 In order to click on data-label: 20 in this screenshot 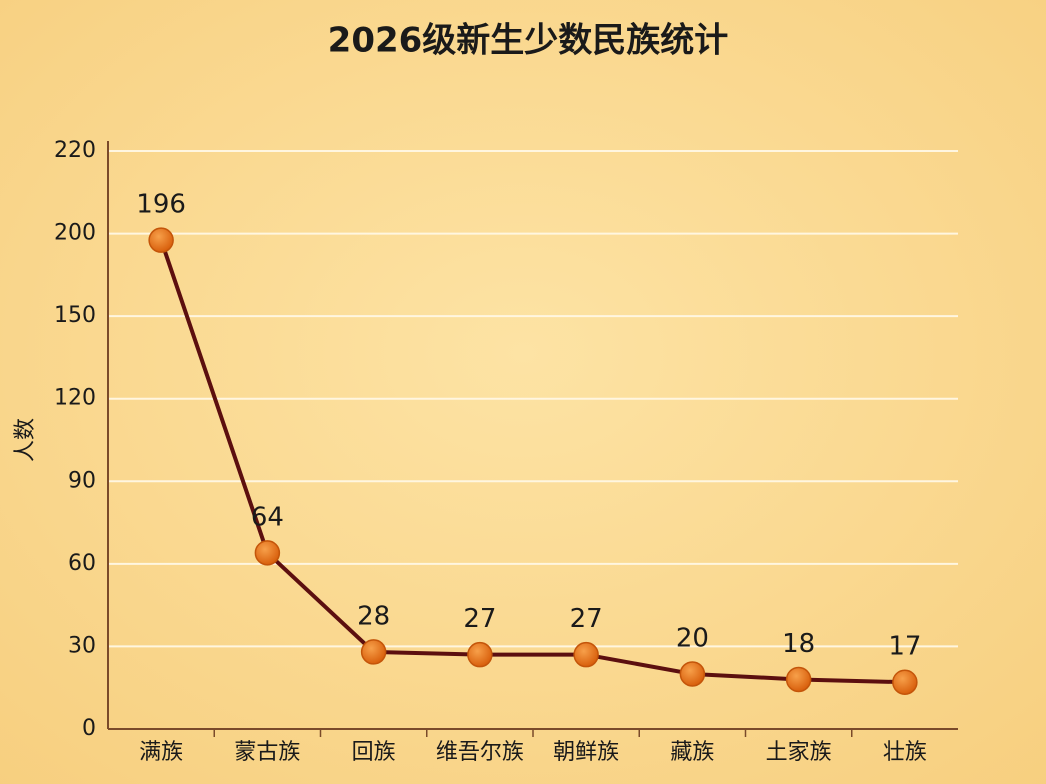, I will do `click(692, 638)`.